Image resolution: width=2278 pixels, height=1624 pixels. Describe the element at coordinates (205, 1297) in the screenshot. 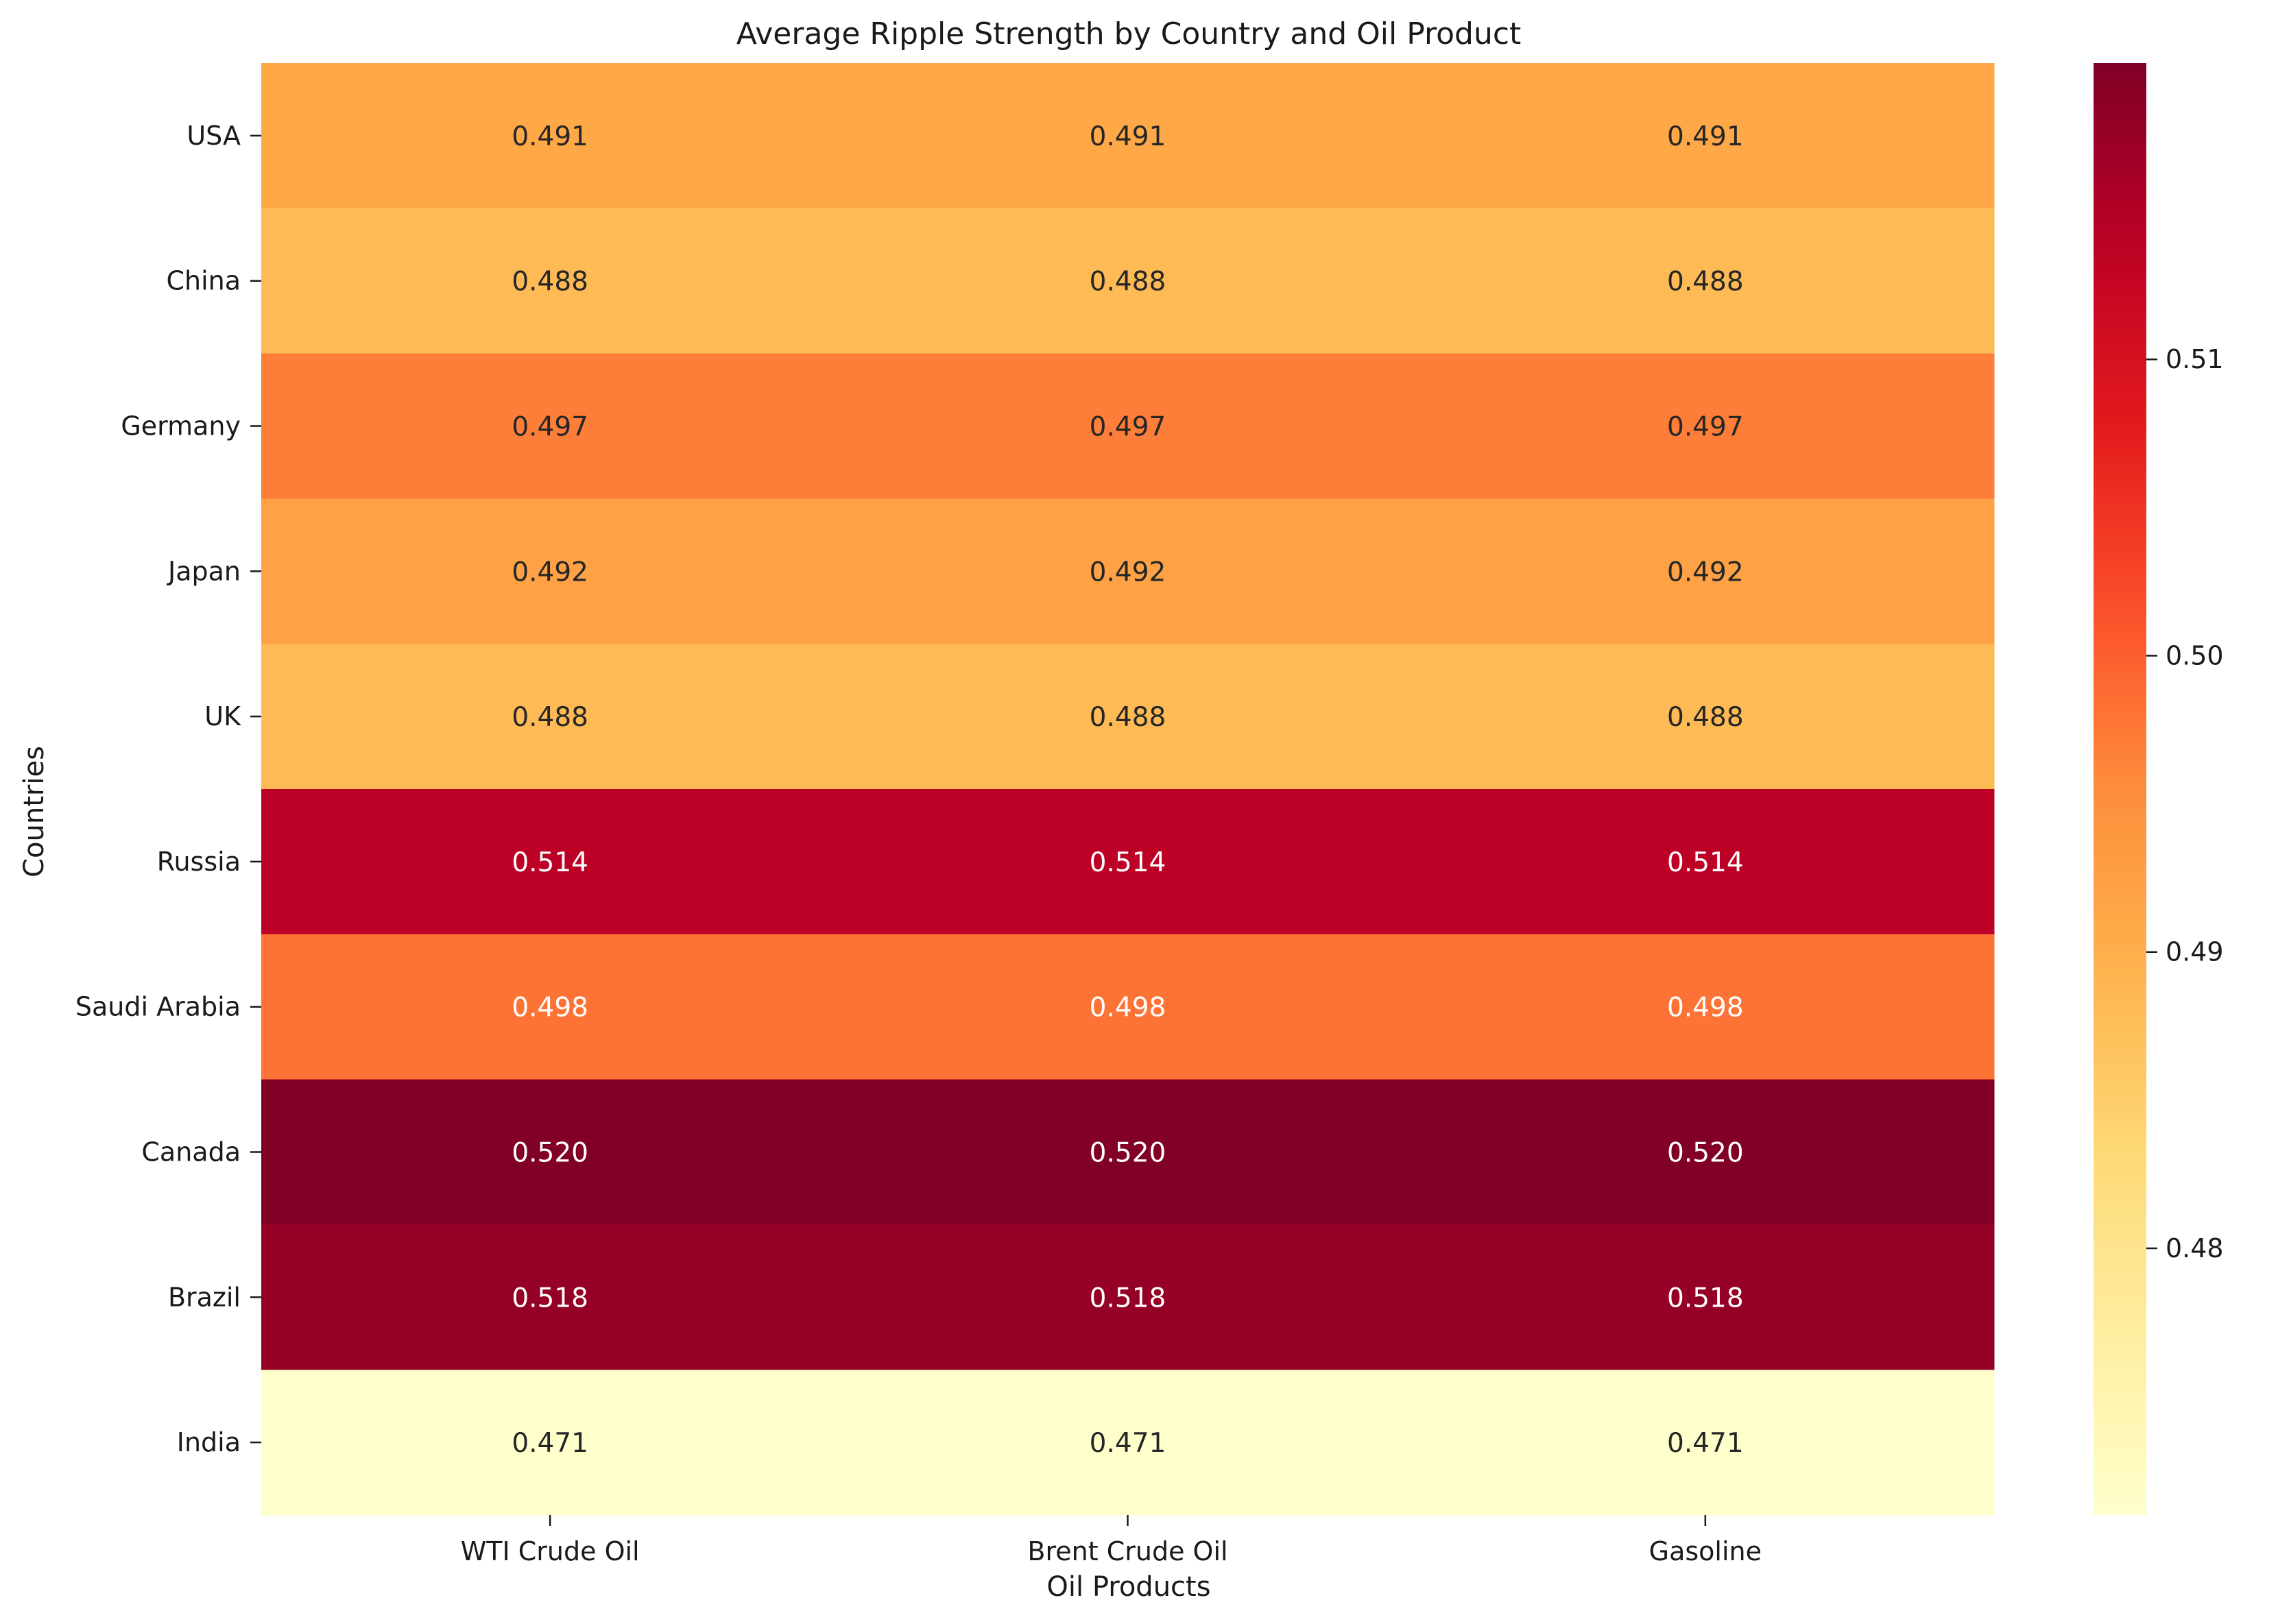

I see `y-tick-label: Brazil` at that location.